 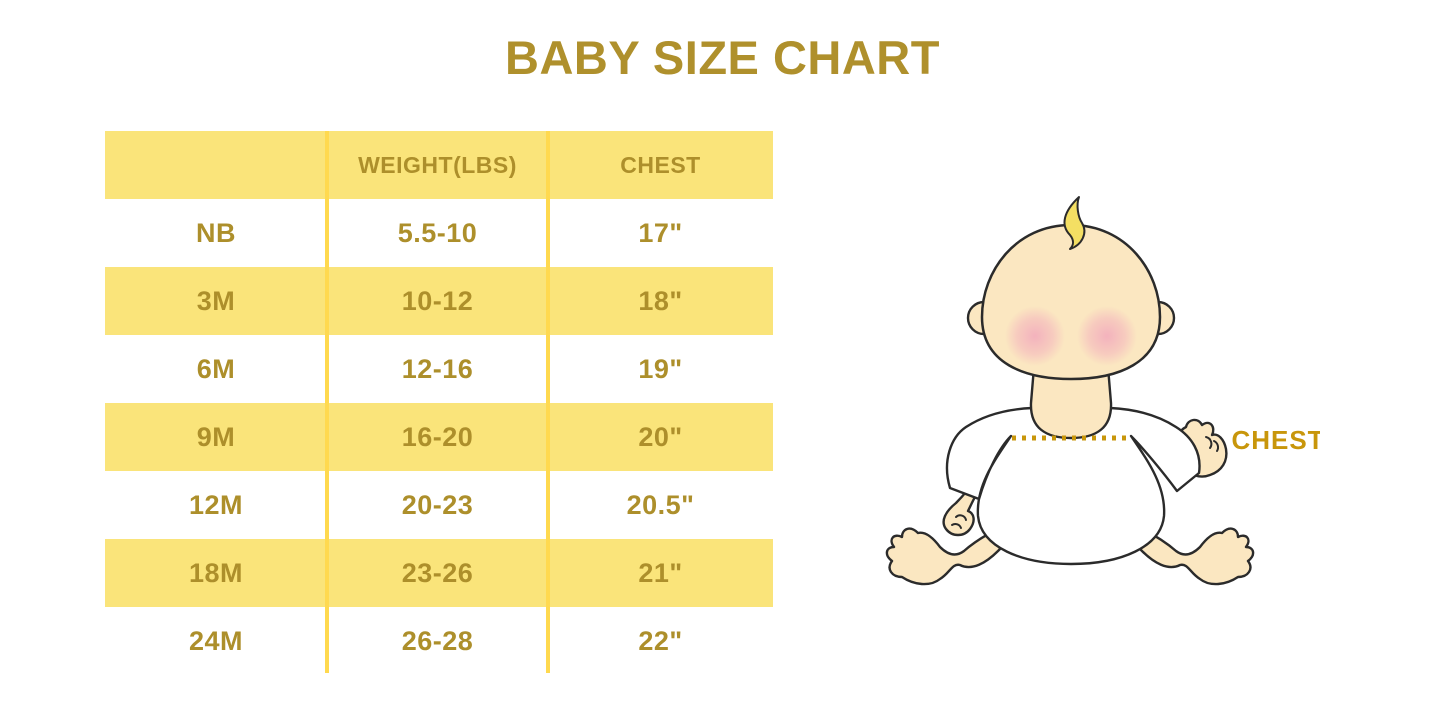 I want to click on size-cell: 9M, so click(x=216, y=436).